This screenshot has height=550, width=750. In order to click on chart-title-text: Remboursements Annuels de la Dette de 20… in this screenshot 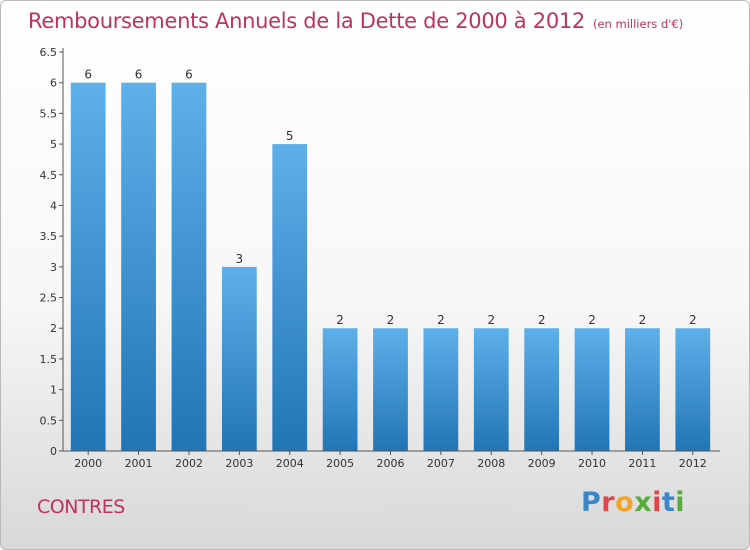, I will do `click(306, 21)`.